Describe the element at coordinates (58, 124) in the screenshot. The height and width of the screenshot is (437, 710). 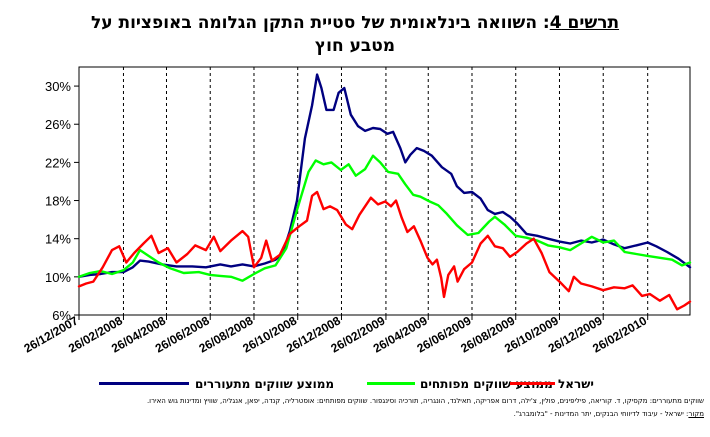
I see `y-tick-label: 26%` at that location.